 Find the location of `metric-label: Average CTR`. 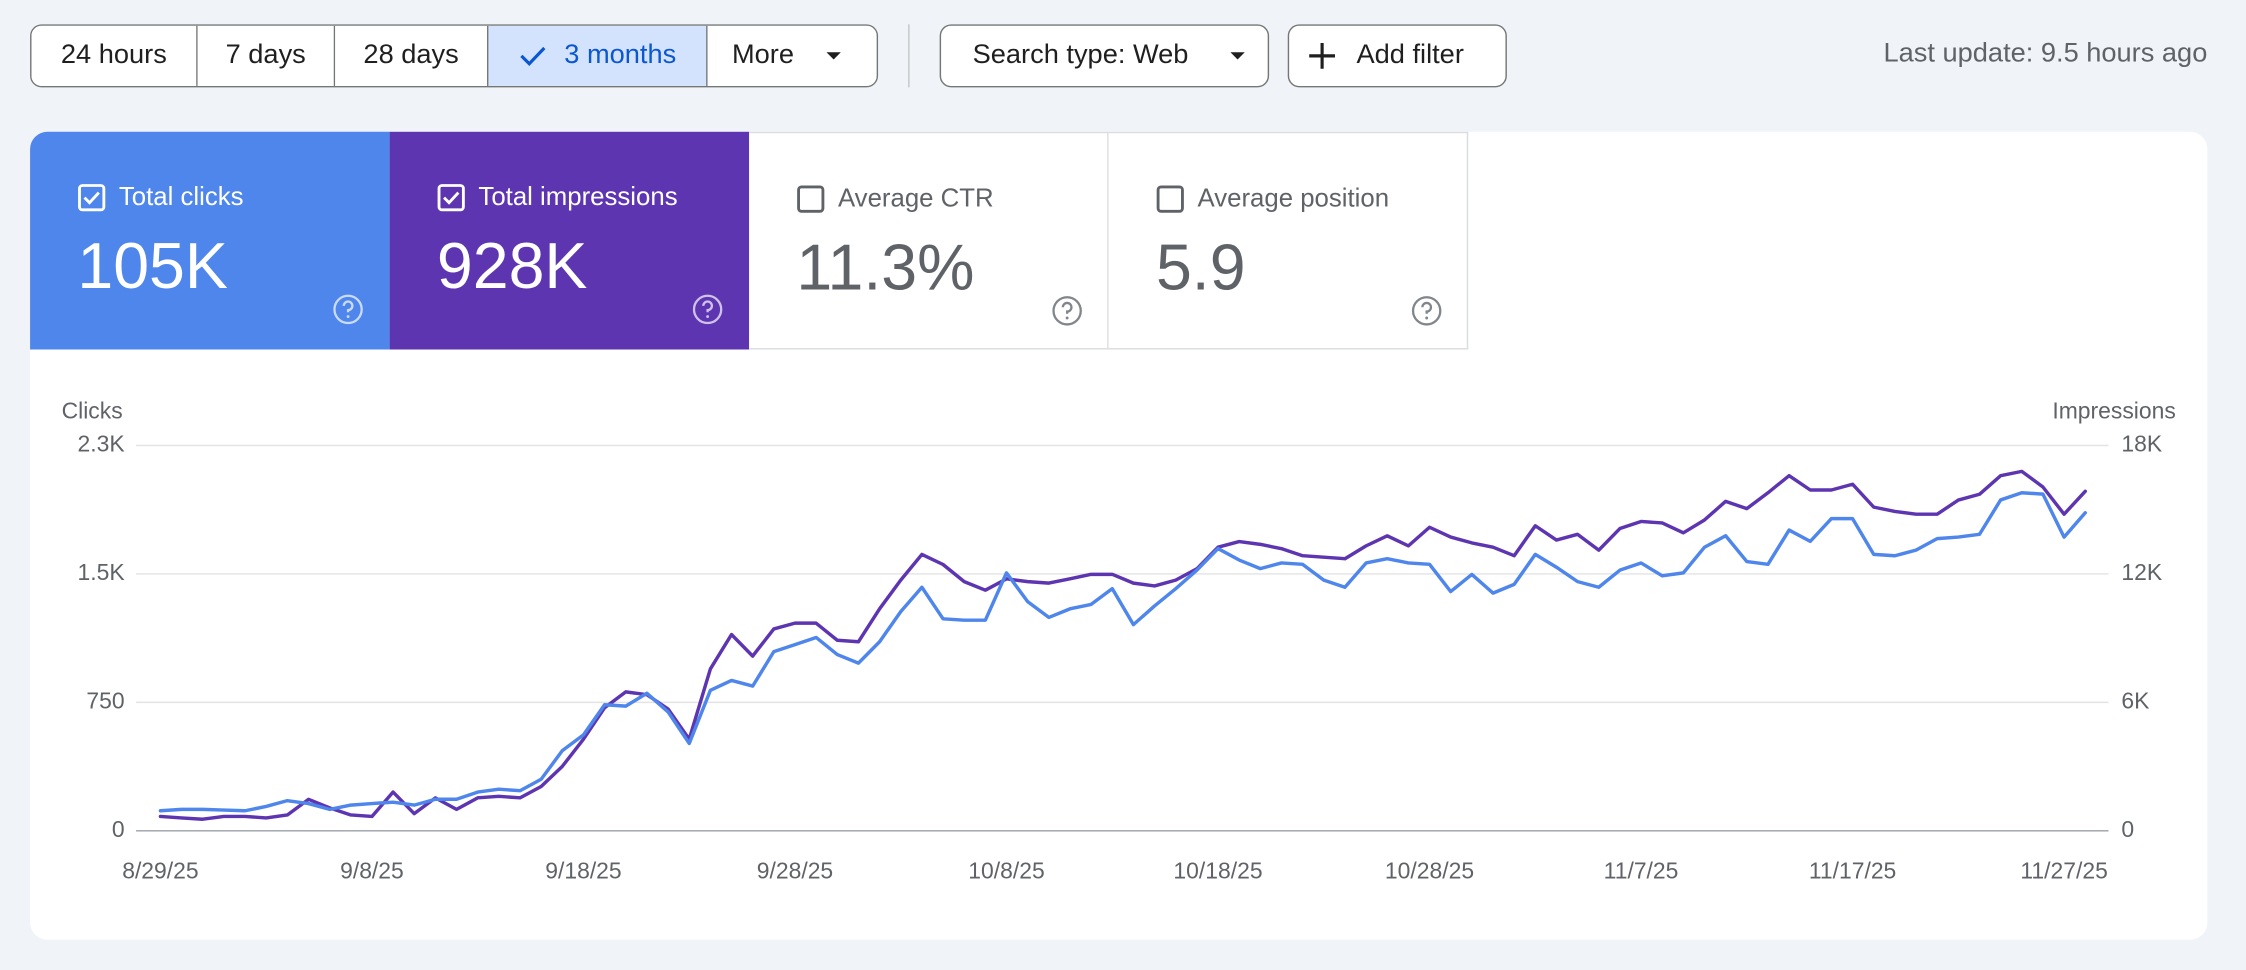

metric-label: Average CTR is located at coordinates (915, 197).